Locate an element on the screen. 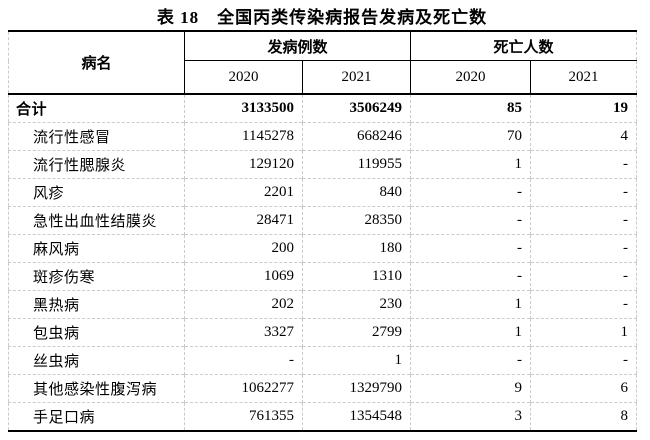  disease-name-cell: 丝虫病 is located at coordinates (96, 360).